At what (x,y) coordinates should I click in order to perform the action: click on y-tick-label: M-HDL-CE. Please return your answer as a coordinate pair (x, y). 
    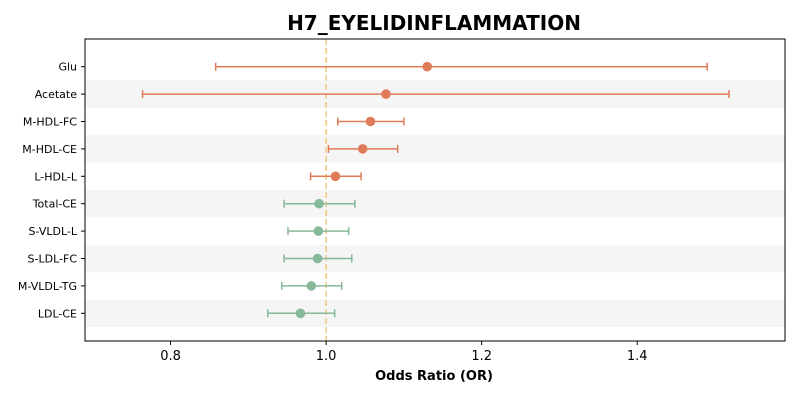
    Looking at the image, I should click on (49, 149).